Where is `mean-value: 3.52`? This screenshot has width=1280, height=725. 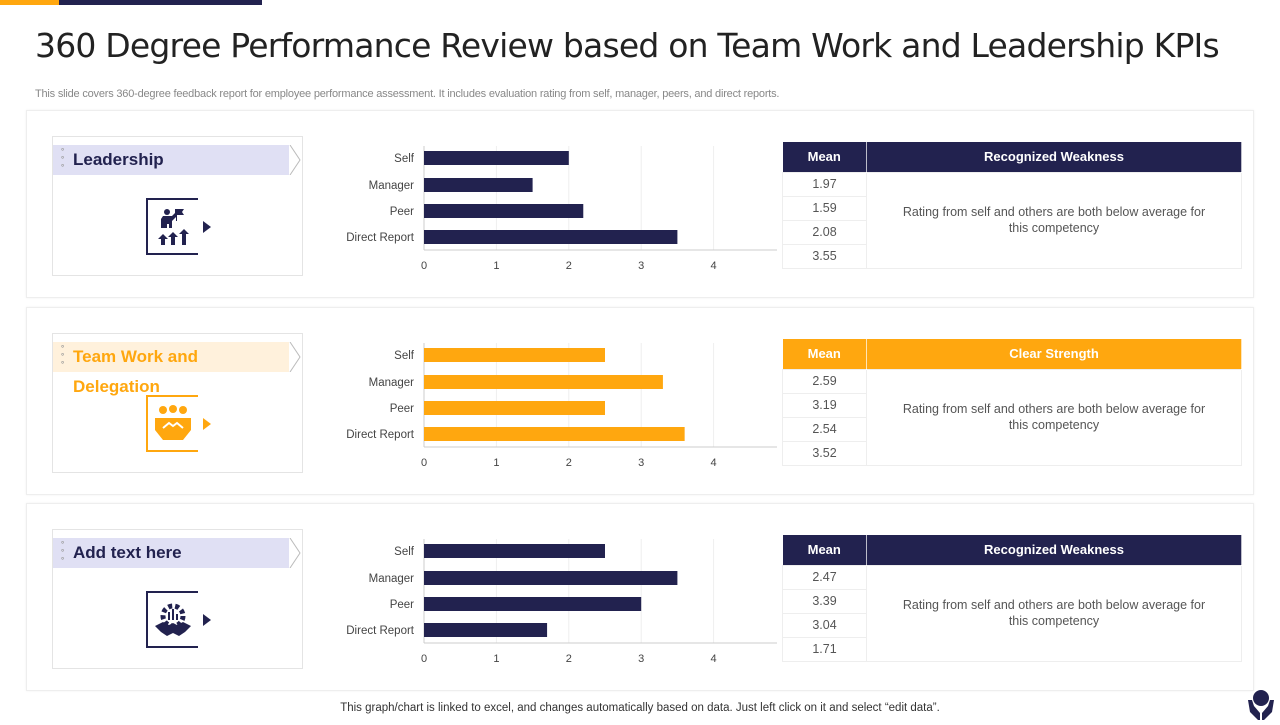
mean-value: 3.52 is located at coordinates (824, 453).